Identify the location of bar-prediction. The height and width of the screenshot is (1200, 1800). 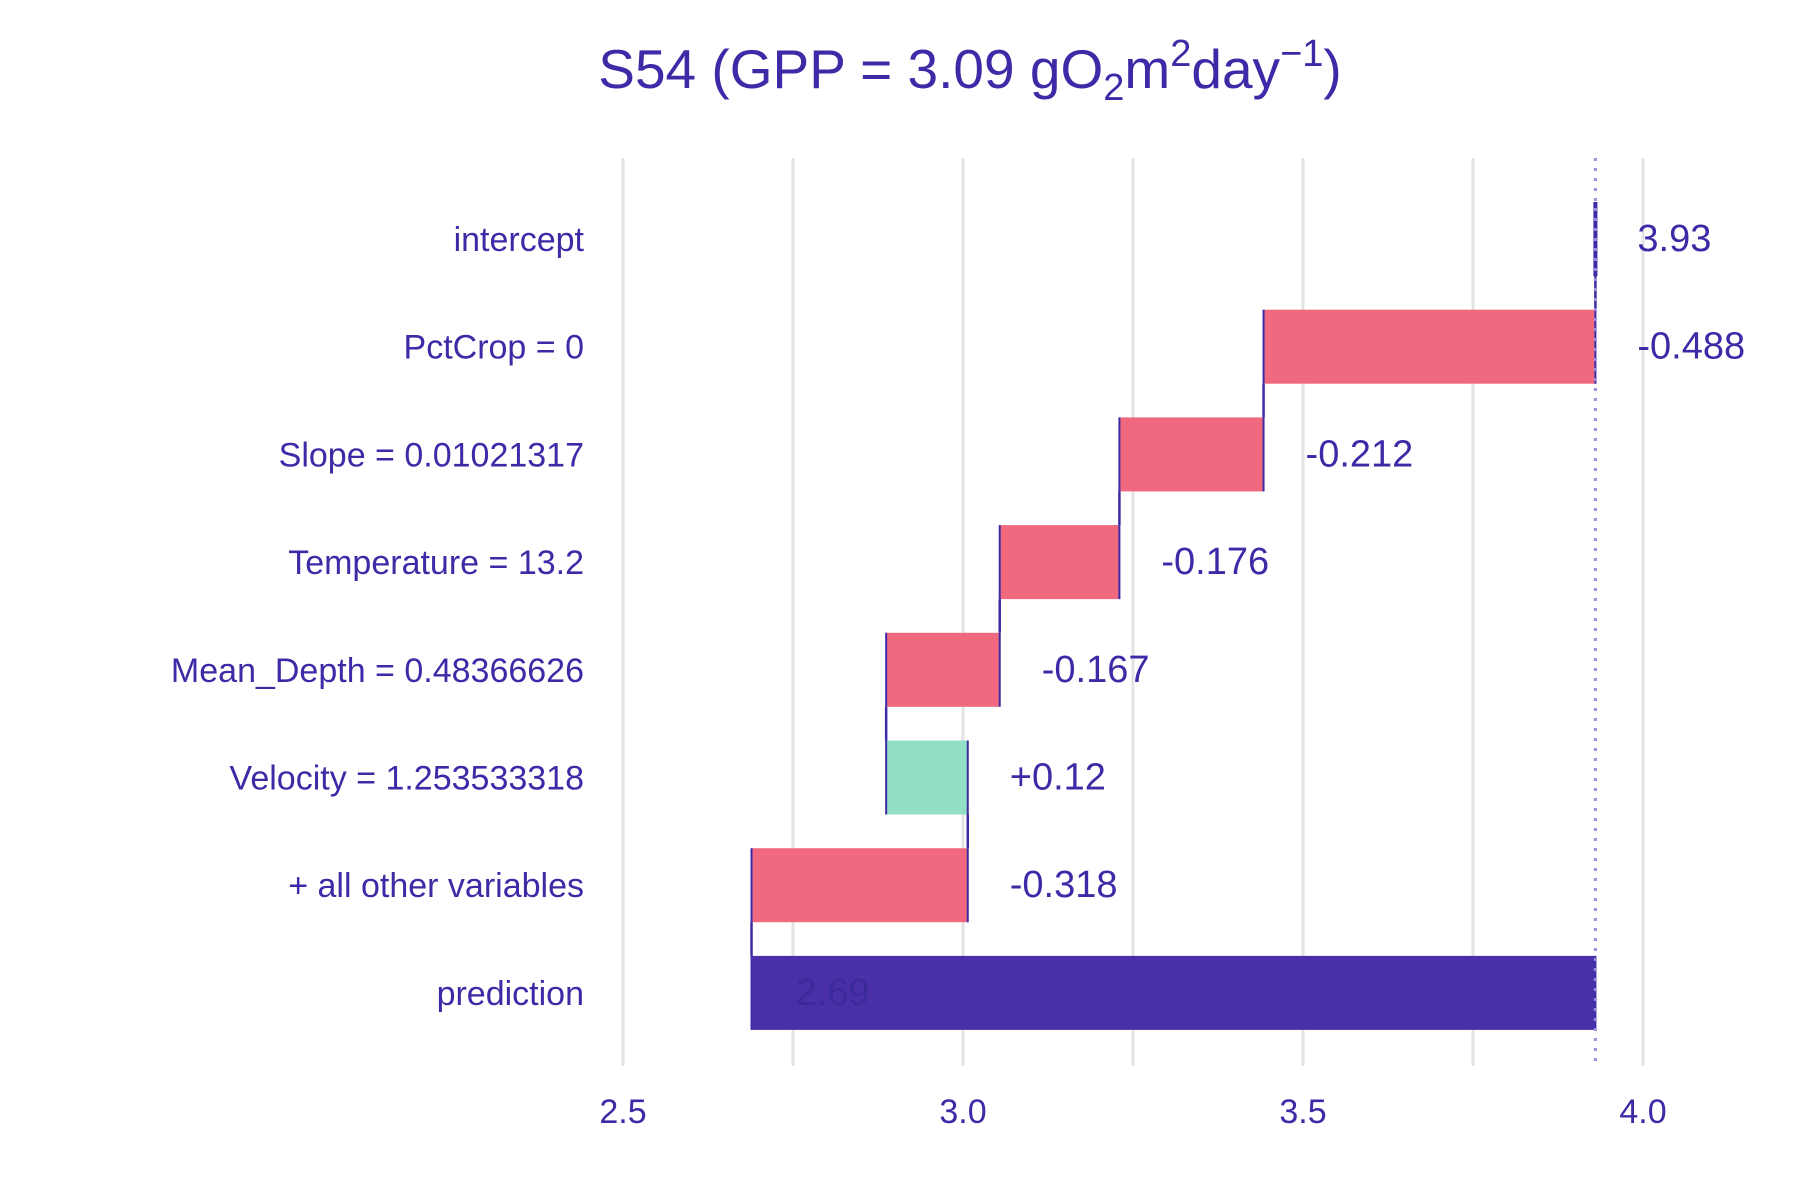
(1173, 992).